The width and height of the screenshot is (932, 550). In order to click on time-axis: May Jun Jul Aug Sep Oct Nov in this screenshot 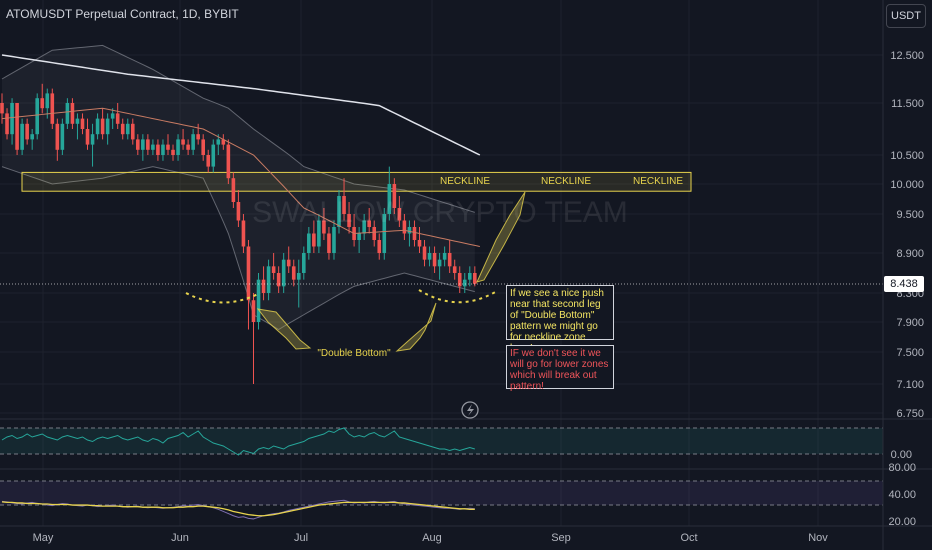, I will do `click(431, 538)`.